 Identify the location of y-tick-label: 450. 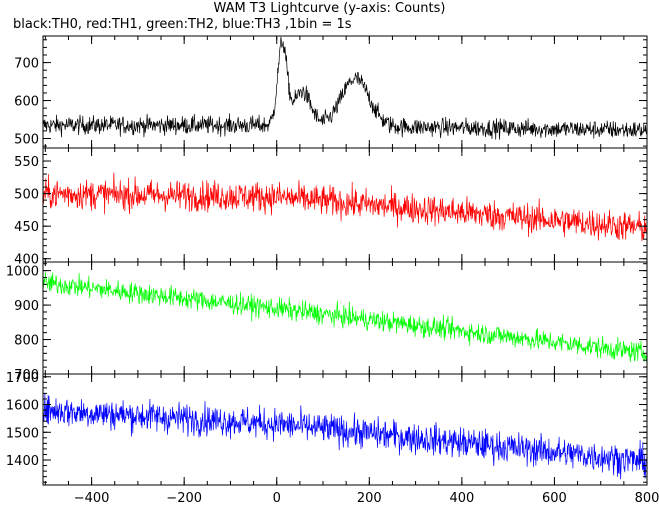
(26, 227).